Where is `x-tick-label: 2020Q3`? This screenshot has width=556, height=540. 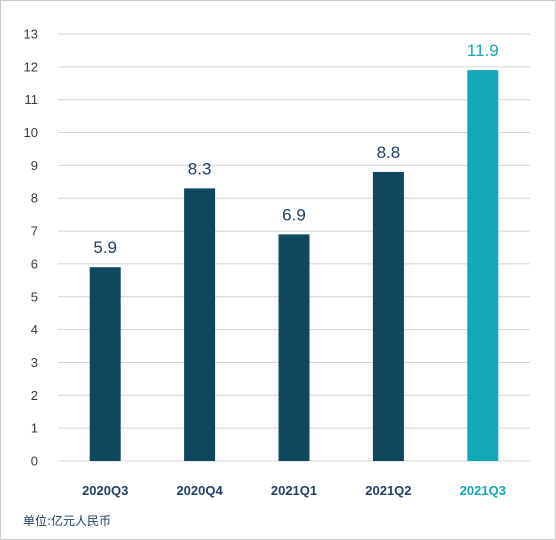 x-tick-label: 2020Q3 is located at coordinates (105, 490).